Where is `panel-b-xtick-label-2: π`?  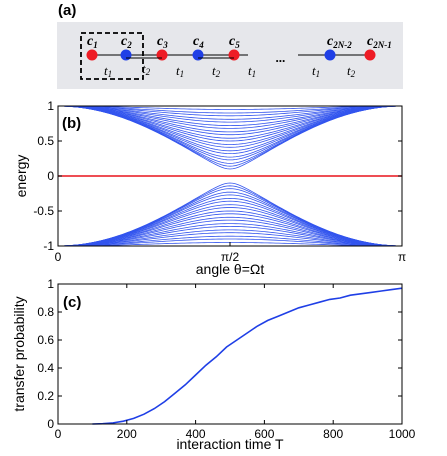
panel-b-xtick-label-2: π is located at coordinates (402, 257).